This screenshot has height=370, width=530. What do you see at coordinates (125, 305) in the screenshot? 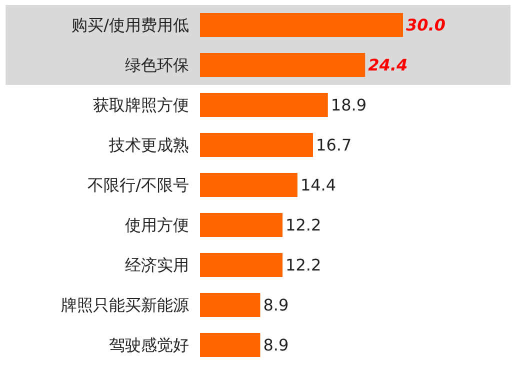
I see `y-tick-label: 牌照只能买新能源` at bounding box center [125, 305].